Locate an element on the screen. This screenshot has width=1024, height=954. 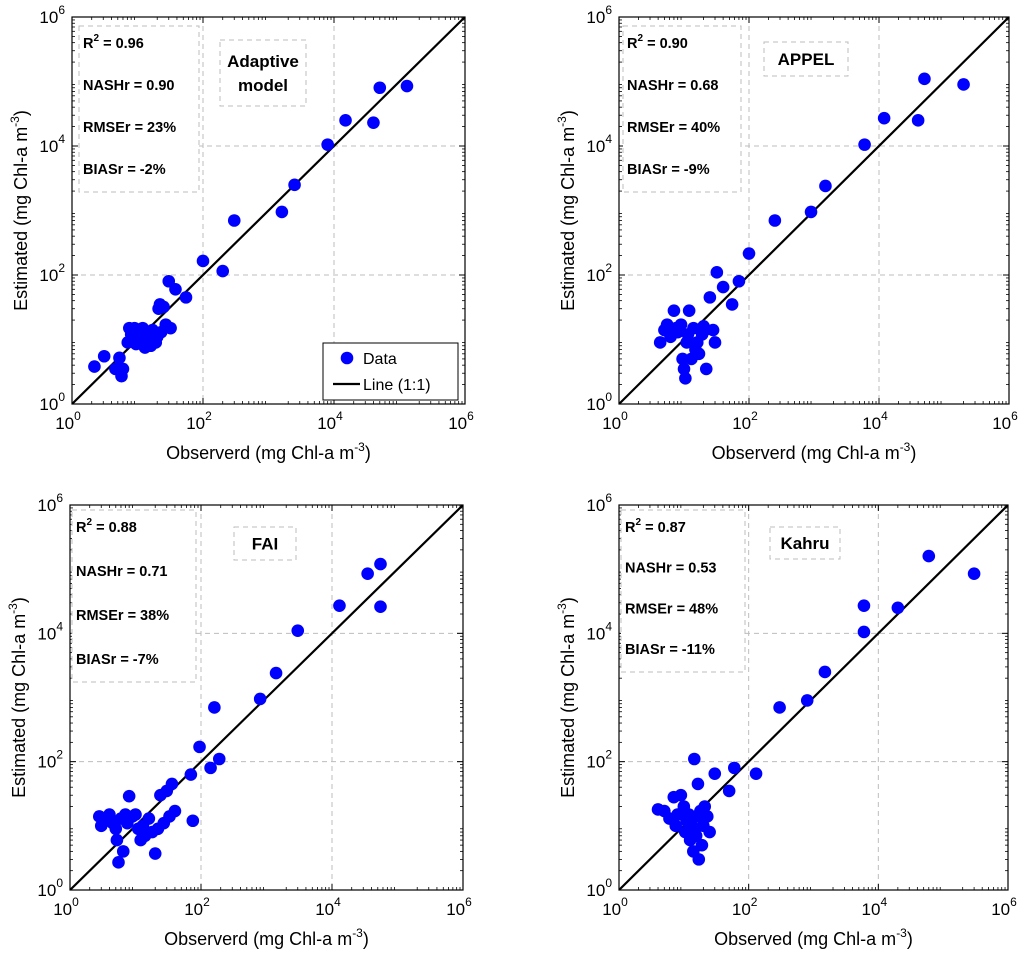
legend-data-marker is located at coordinates (347, 358).